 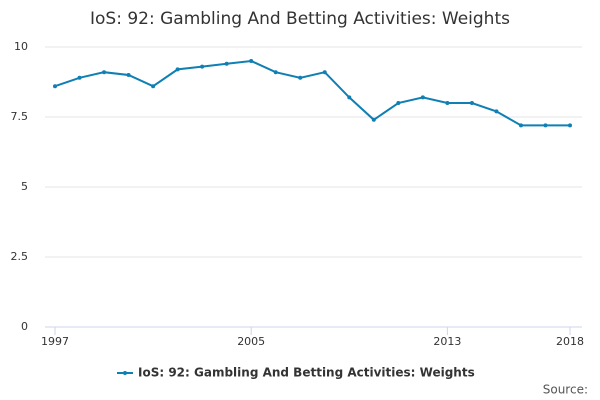 What do you see at coordinates (447, 341) in the screenshot?
I see `x-tick-label: 2013` at bounding box center [447, 341].